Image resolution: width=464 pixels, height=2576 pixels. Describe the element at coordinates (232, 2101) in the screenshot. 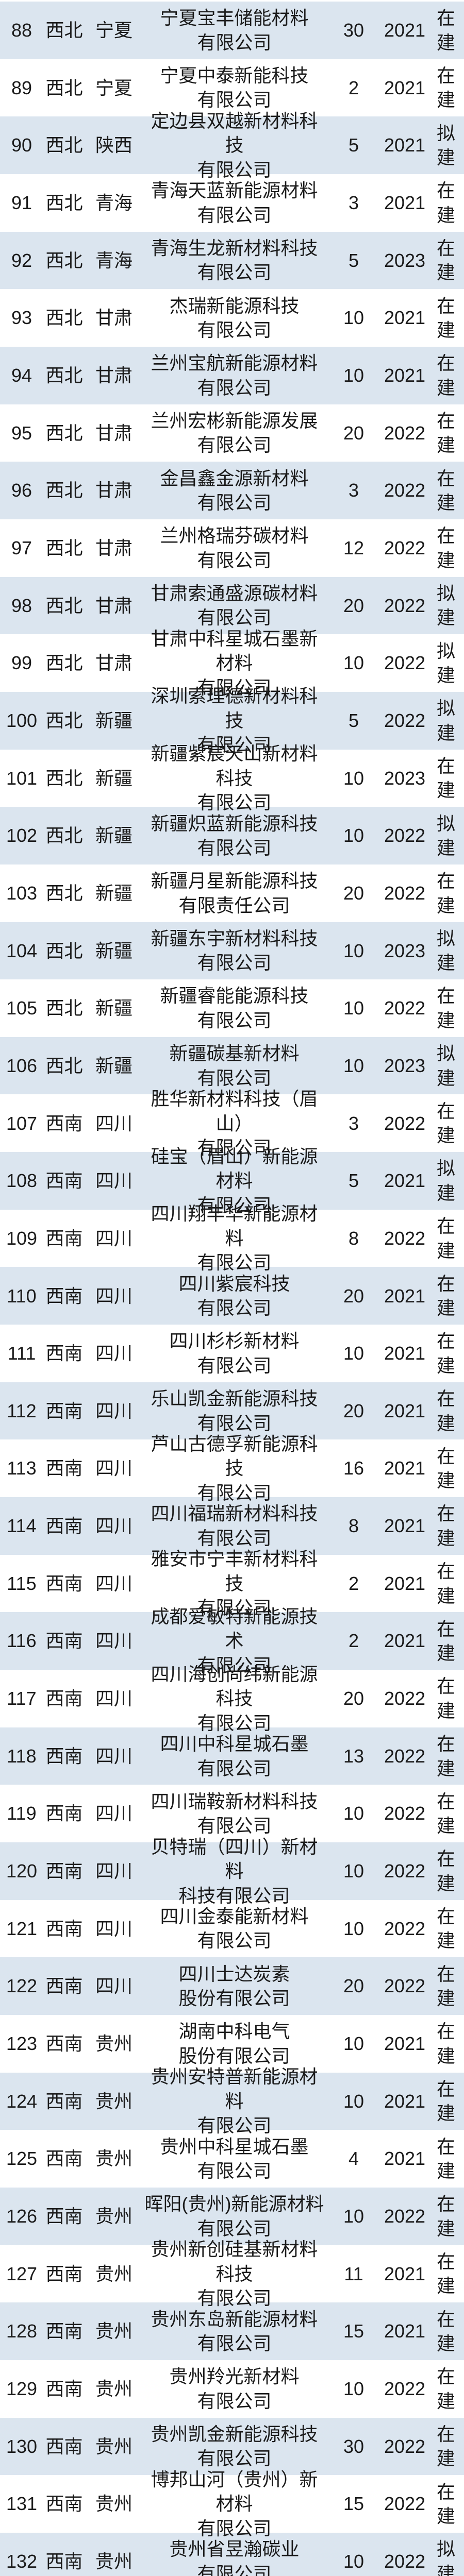

I see `table-row: 124 西南 贵州 贵州安特普新能源材料 有限公司 10 2021 在建` at that location.